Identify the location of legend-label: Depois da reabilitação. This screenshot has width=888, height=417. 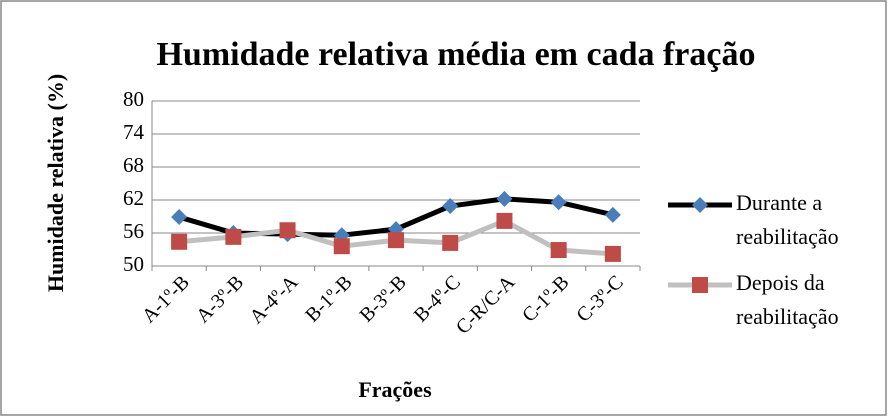
(787, 299).